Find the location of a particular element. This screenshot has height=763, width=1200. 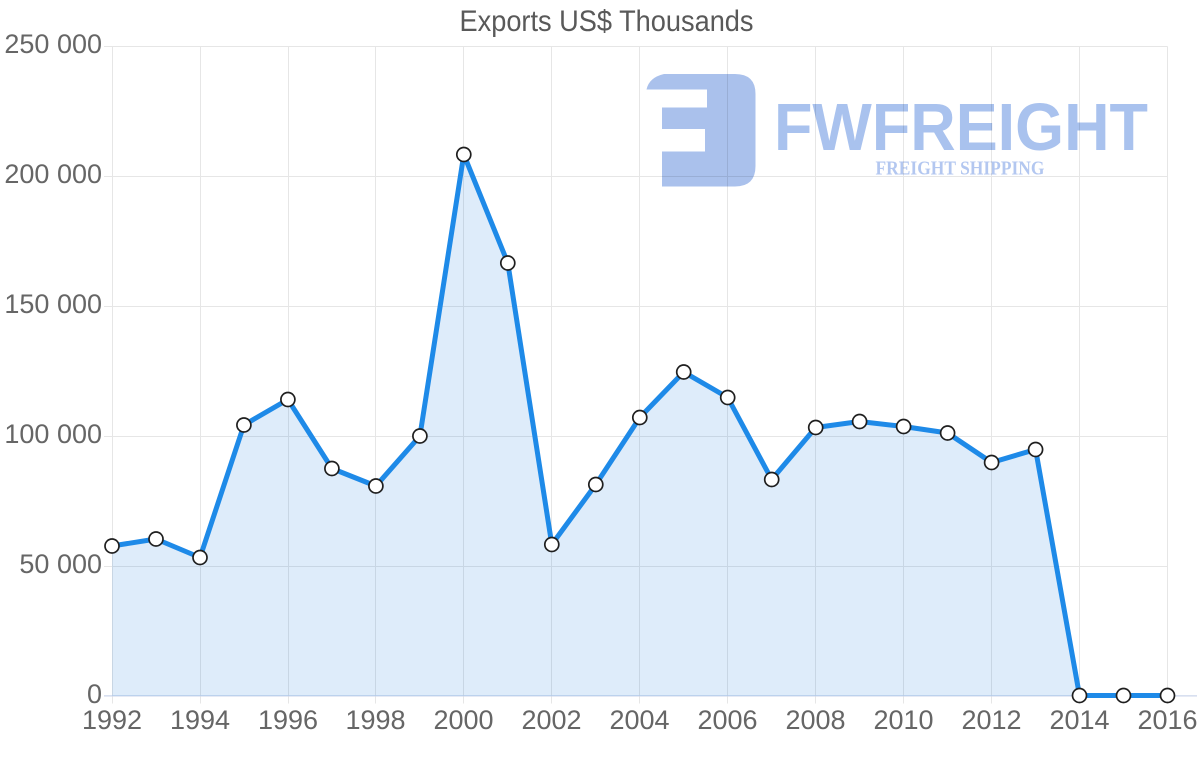

svg-text: 2012 is located at coordinates (991, 720).